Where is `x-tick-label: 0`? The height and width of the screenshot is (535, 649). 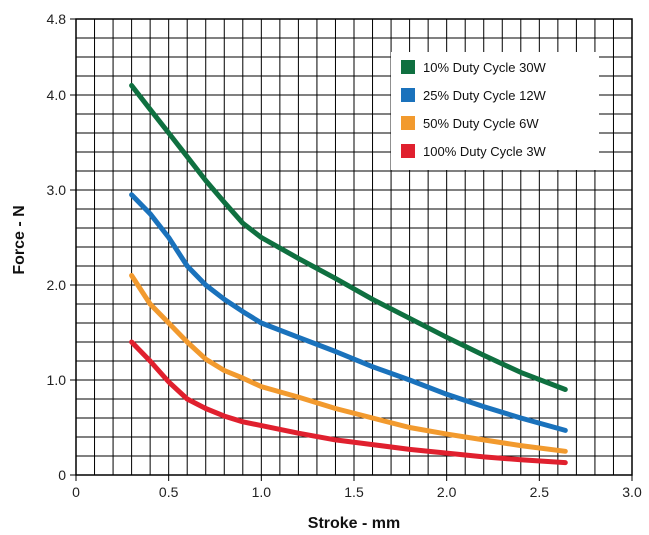 x-tick-label: 0 is located at coordinates (76, 492).